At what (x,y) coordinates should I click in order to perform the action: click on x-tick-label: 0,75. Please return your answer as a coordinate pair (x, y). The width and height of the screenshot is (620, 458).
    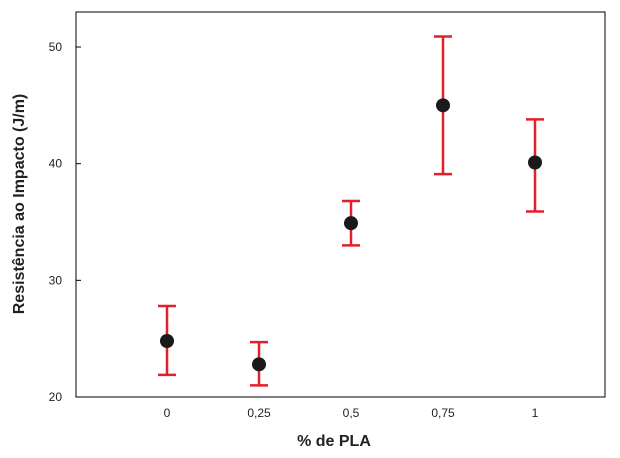
    Looking at the image, I should click on (443, 413).